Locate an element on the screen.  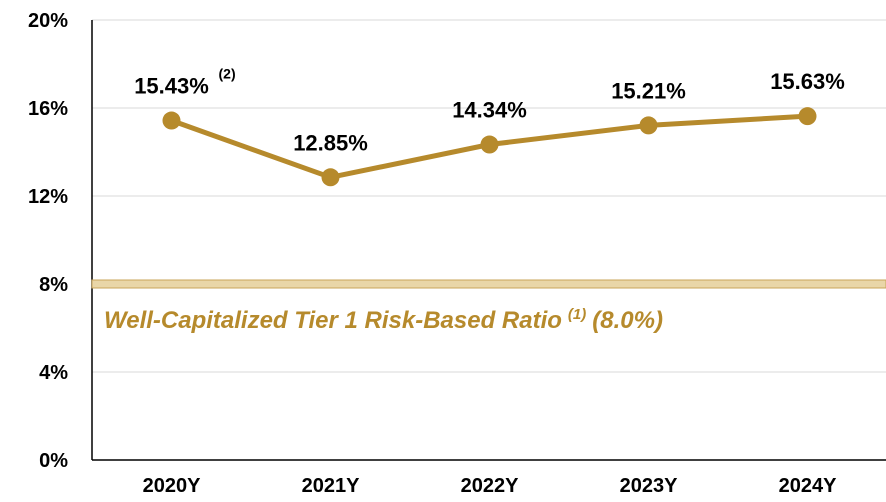
x-tick-label: 2023Y is located at coordinates (649, 486).